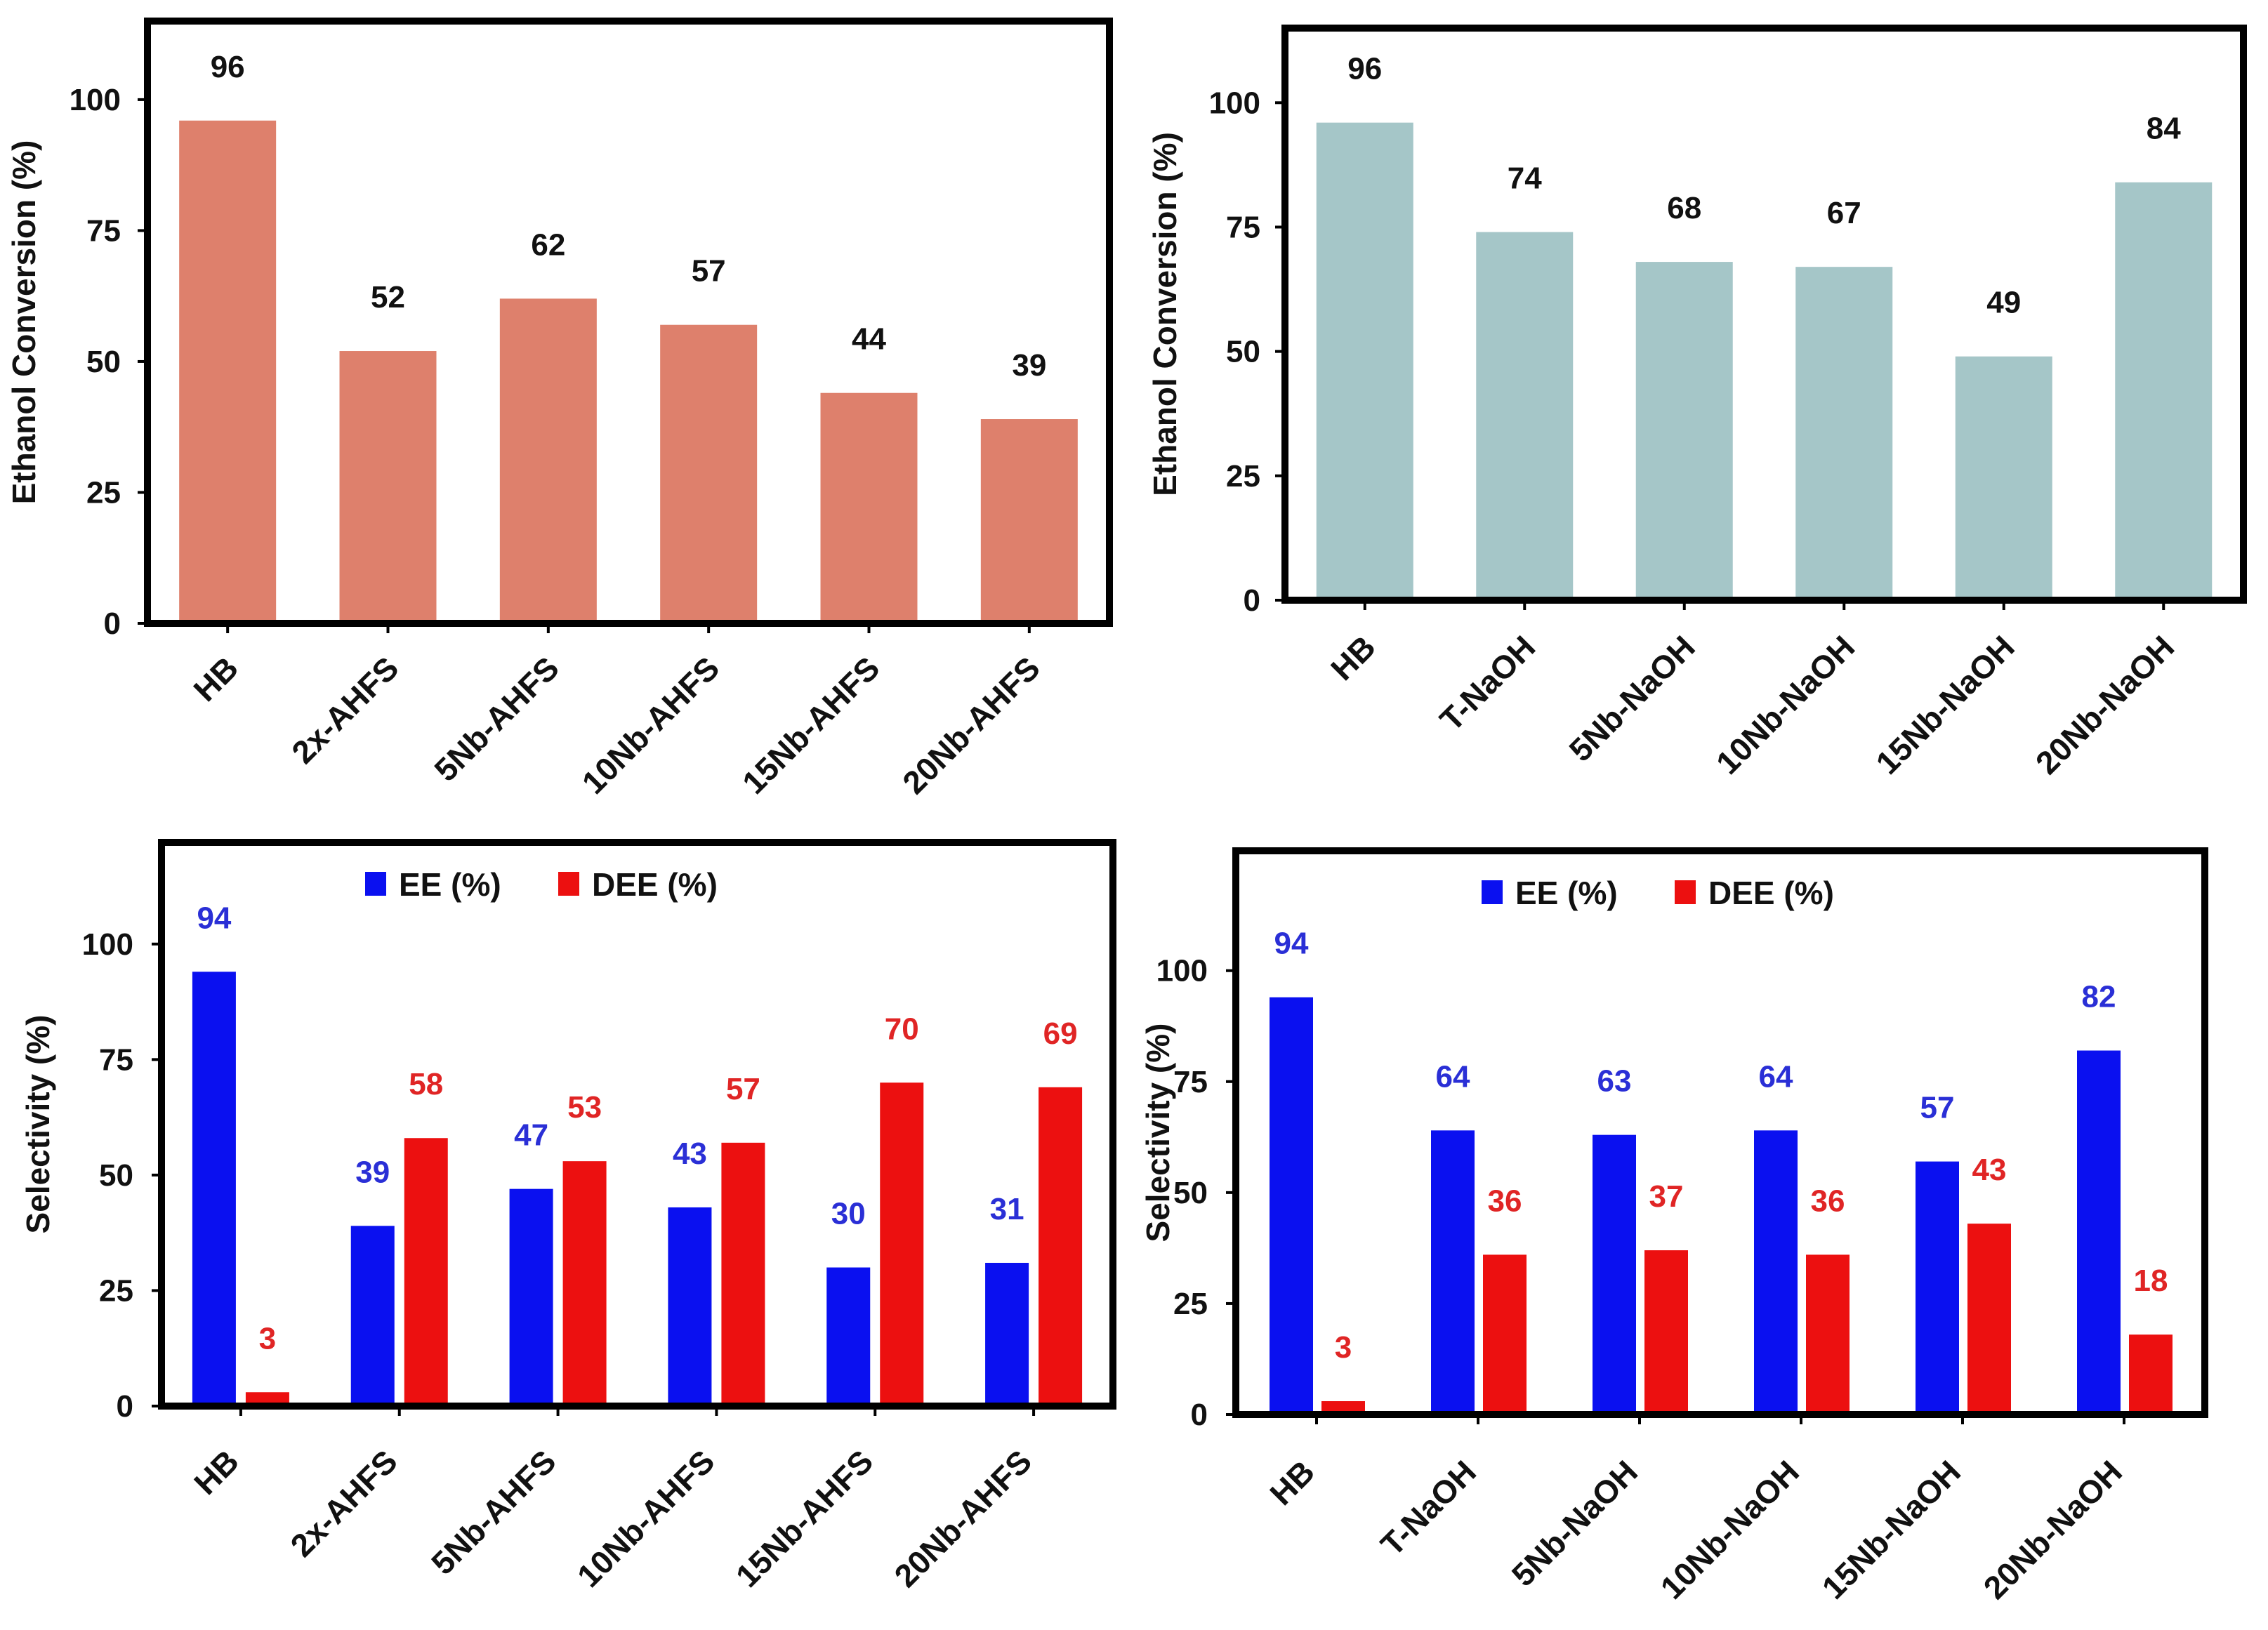  What do you see at coordinates (1291, 944) in the screenshot?
I see `data-label: 94` at bounding box center [1291, 944].